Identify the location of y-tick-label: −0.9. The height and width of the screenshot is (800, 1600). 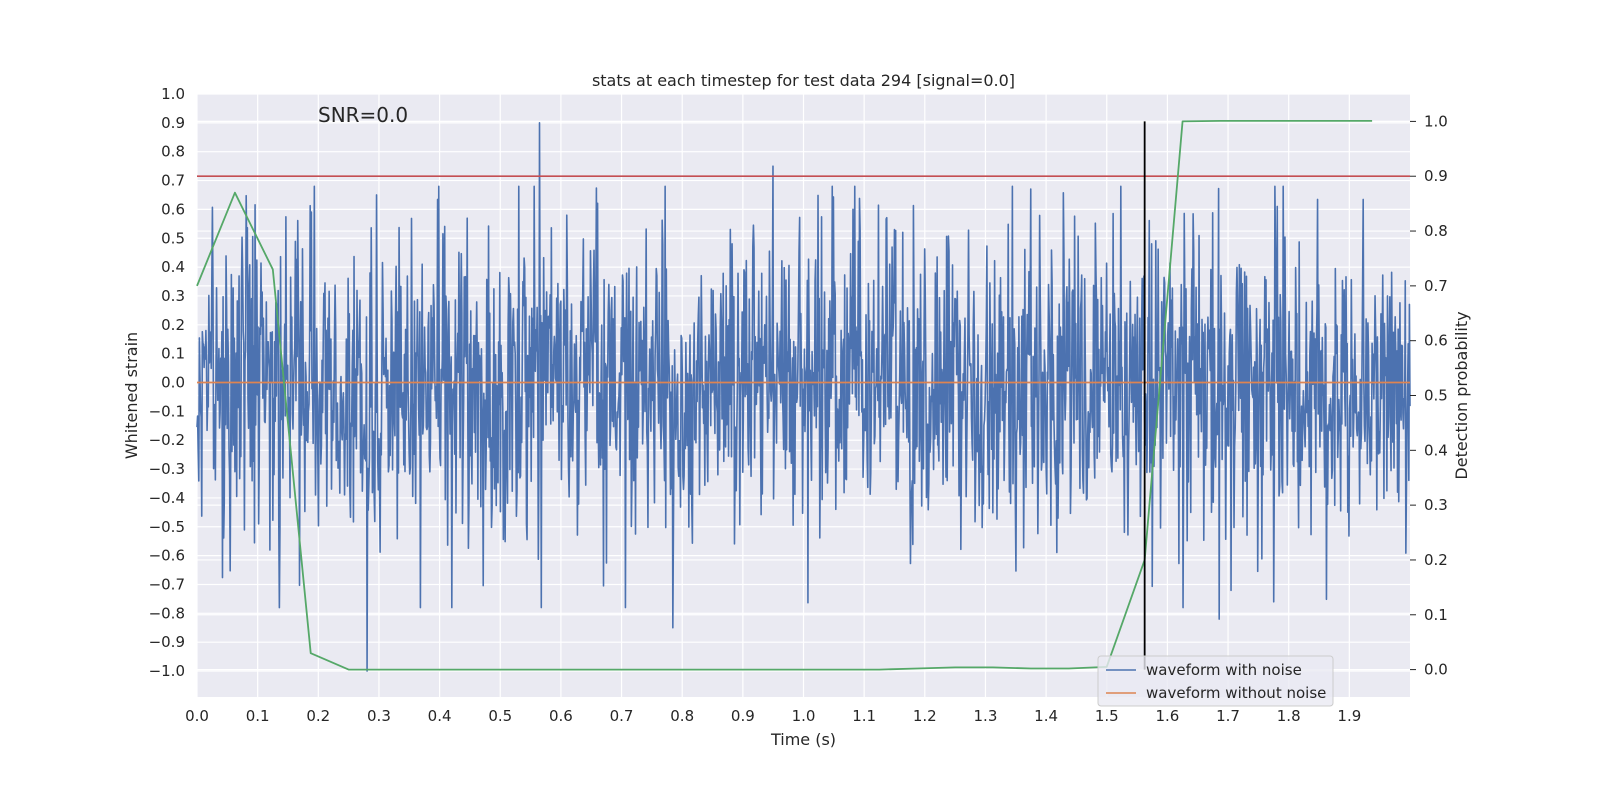
(167, 642).